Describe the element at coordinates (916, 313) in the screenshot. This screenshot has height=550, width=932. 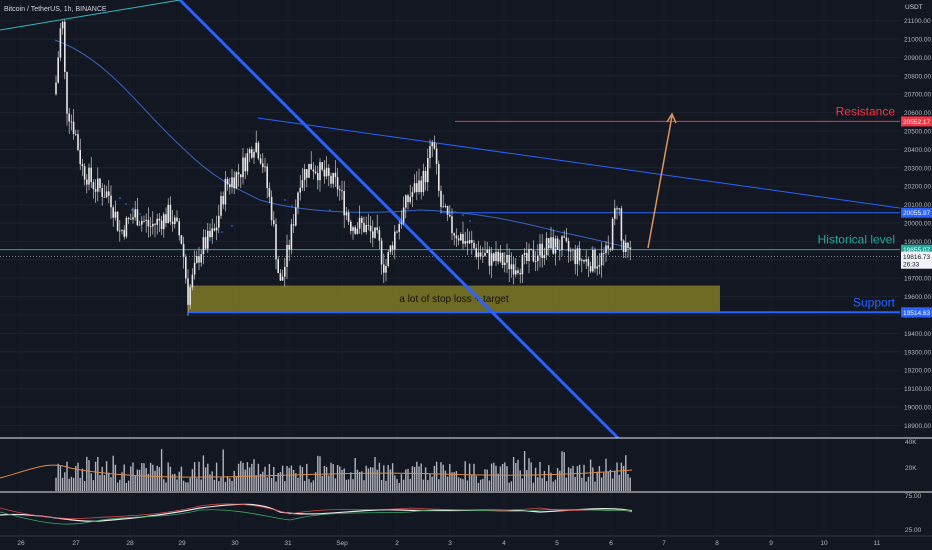
I see `price-badge-support-text: 19514.63` at that location.